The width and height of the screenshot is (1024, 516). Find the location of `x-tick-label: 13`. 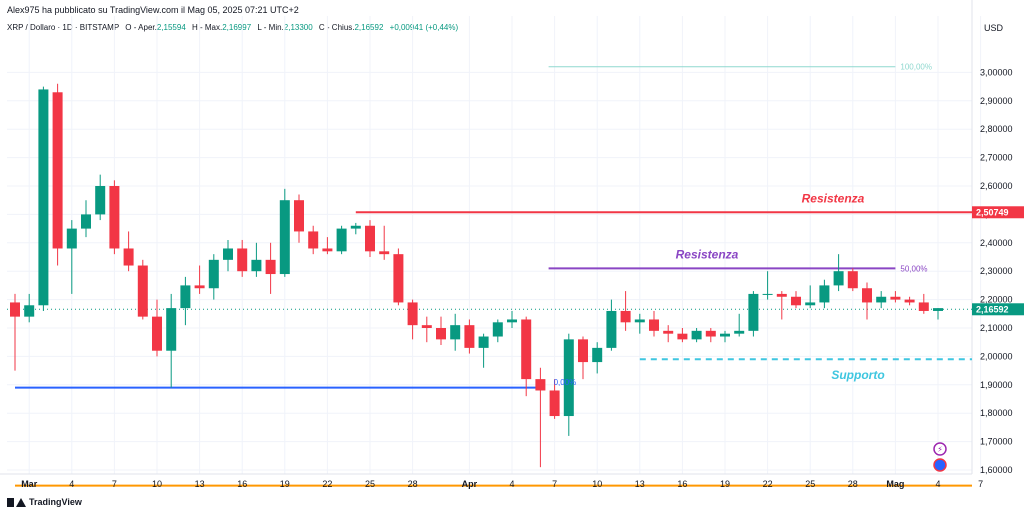

x-tick-label: 13 is located at coordinates (200, 484).